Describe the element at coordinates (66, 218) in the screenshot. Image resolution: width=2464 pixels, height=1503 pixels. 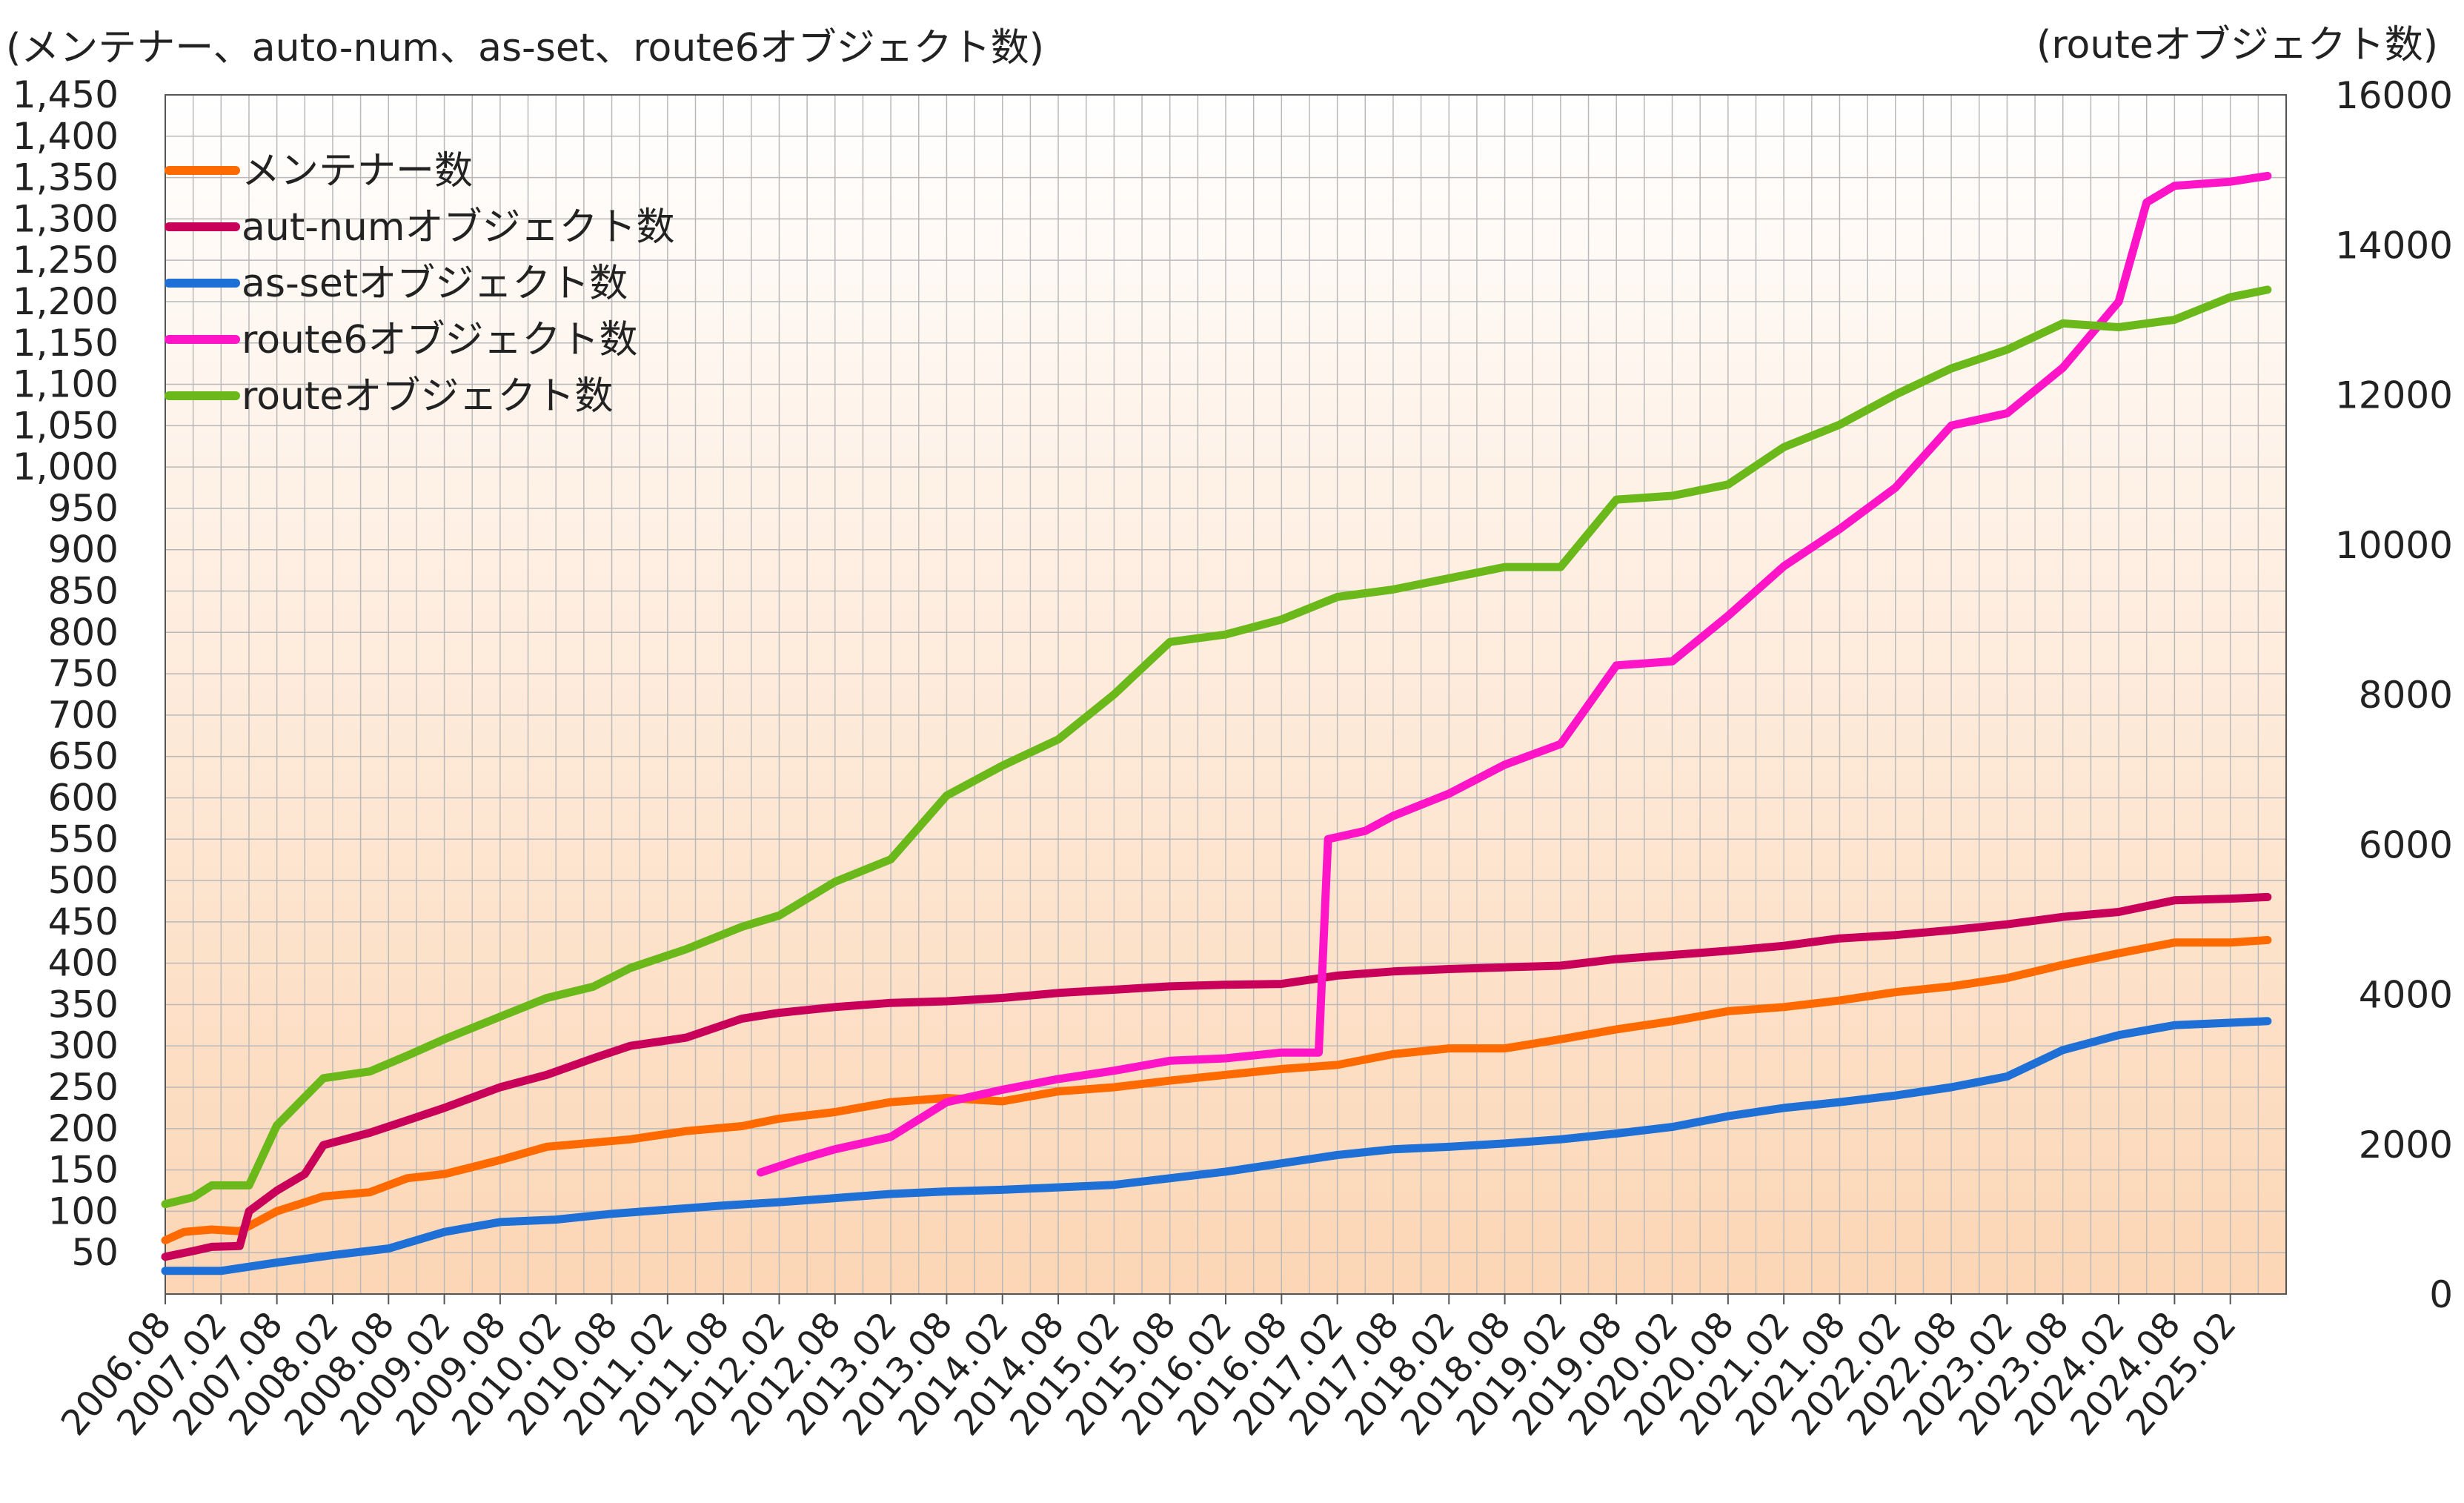
I see `left-tick-label: 1,300` at that location.